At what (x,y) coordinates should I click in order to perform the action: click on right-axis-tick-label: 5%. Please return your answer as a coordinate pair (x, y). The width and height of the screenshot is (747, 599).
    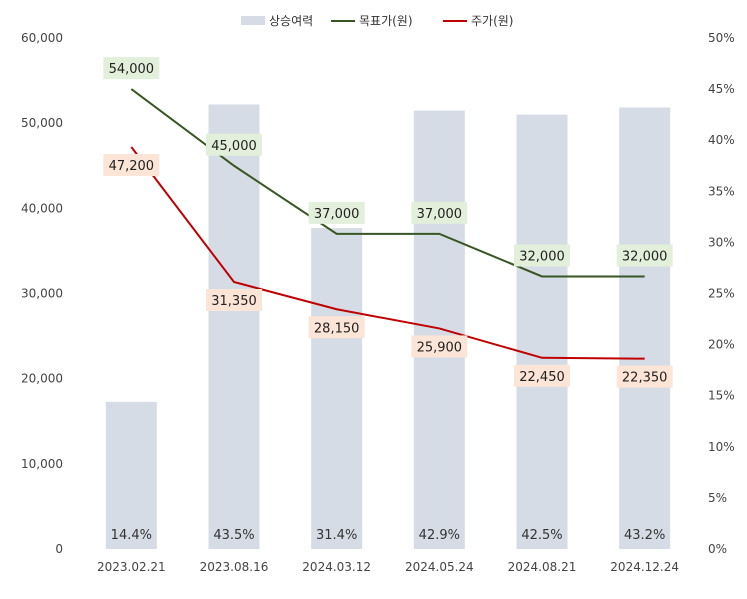
    Looking at the image, I should click on (717, 498).